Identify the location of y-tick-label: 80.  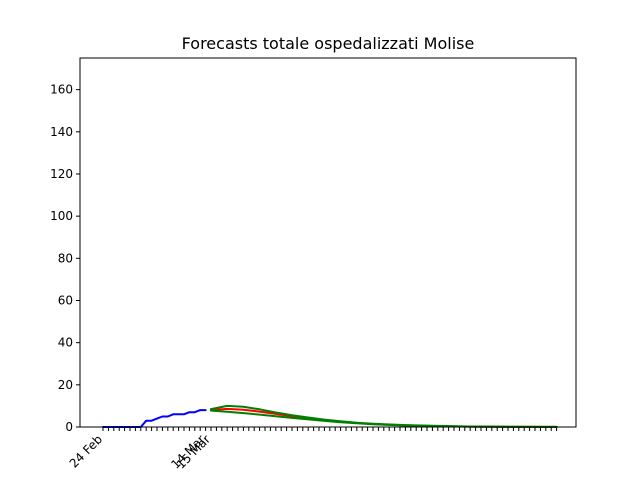
(65, 258).